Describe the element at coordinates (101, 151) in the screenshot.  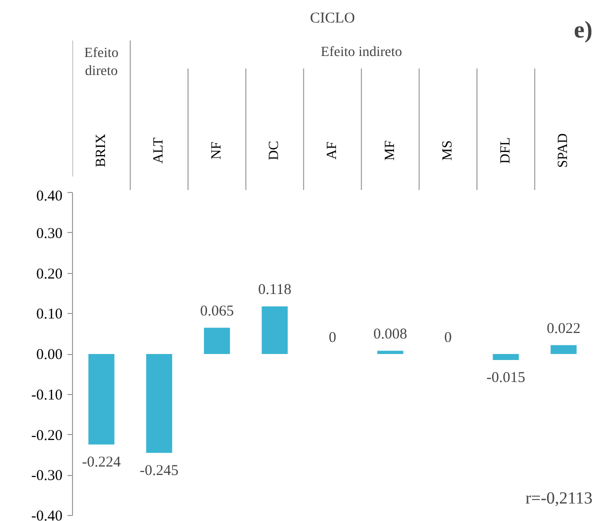
I see `x-tick-label: BRIX` at that location.